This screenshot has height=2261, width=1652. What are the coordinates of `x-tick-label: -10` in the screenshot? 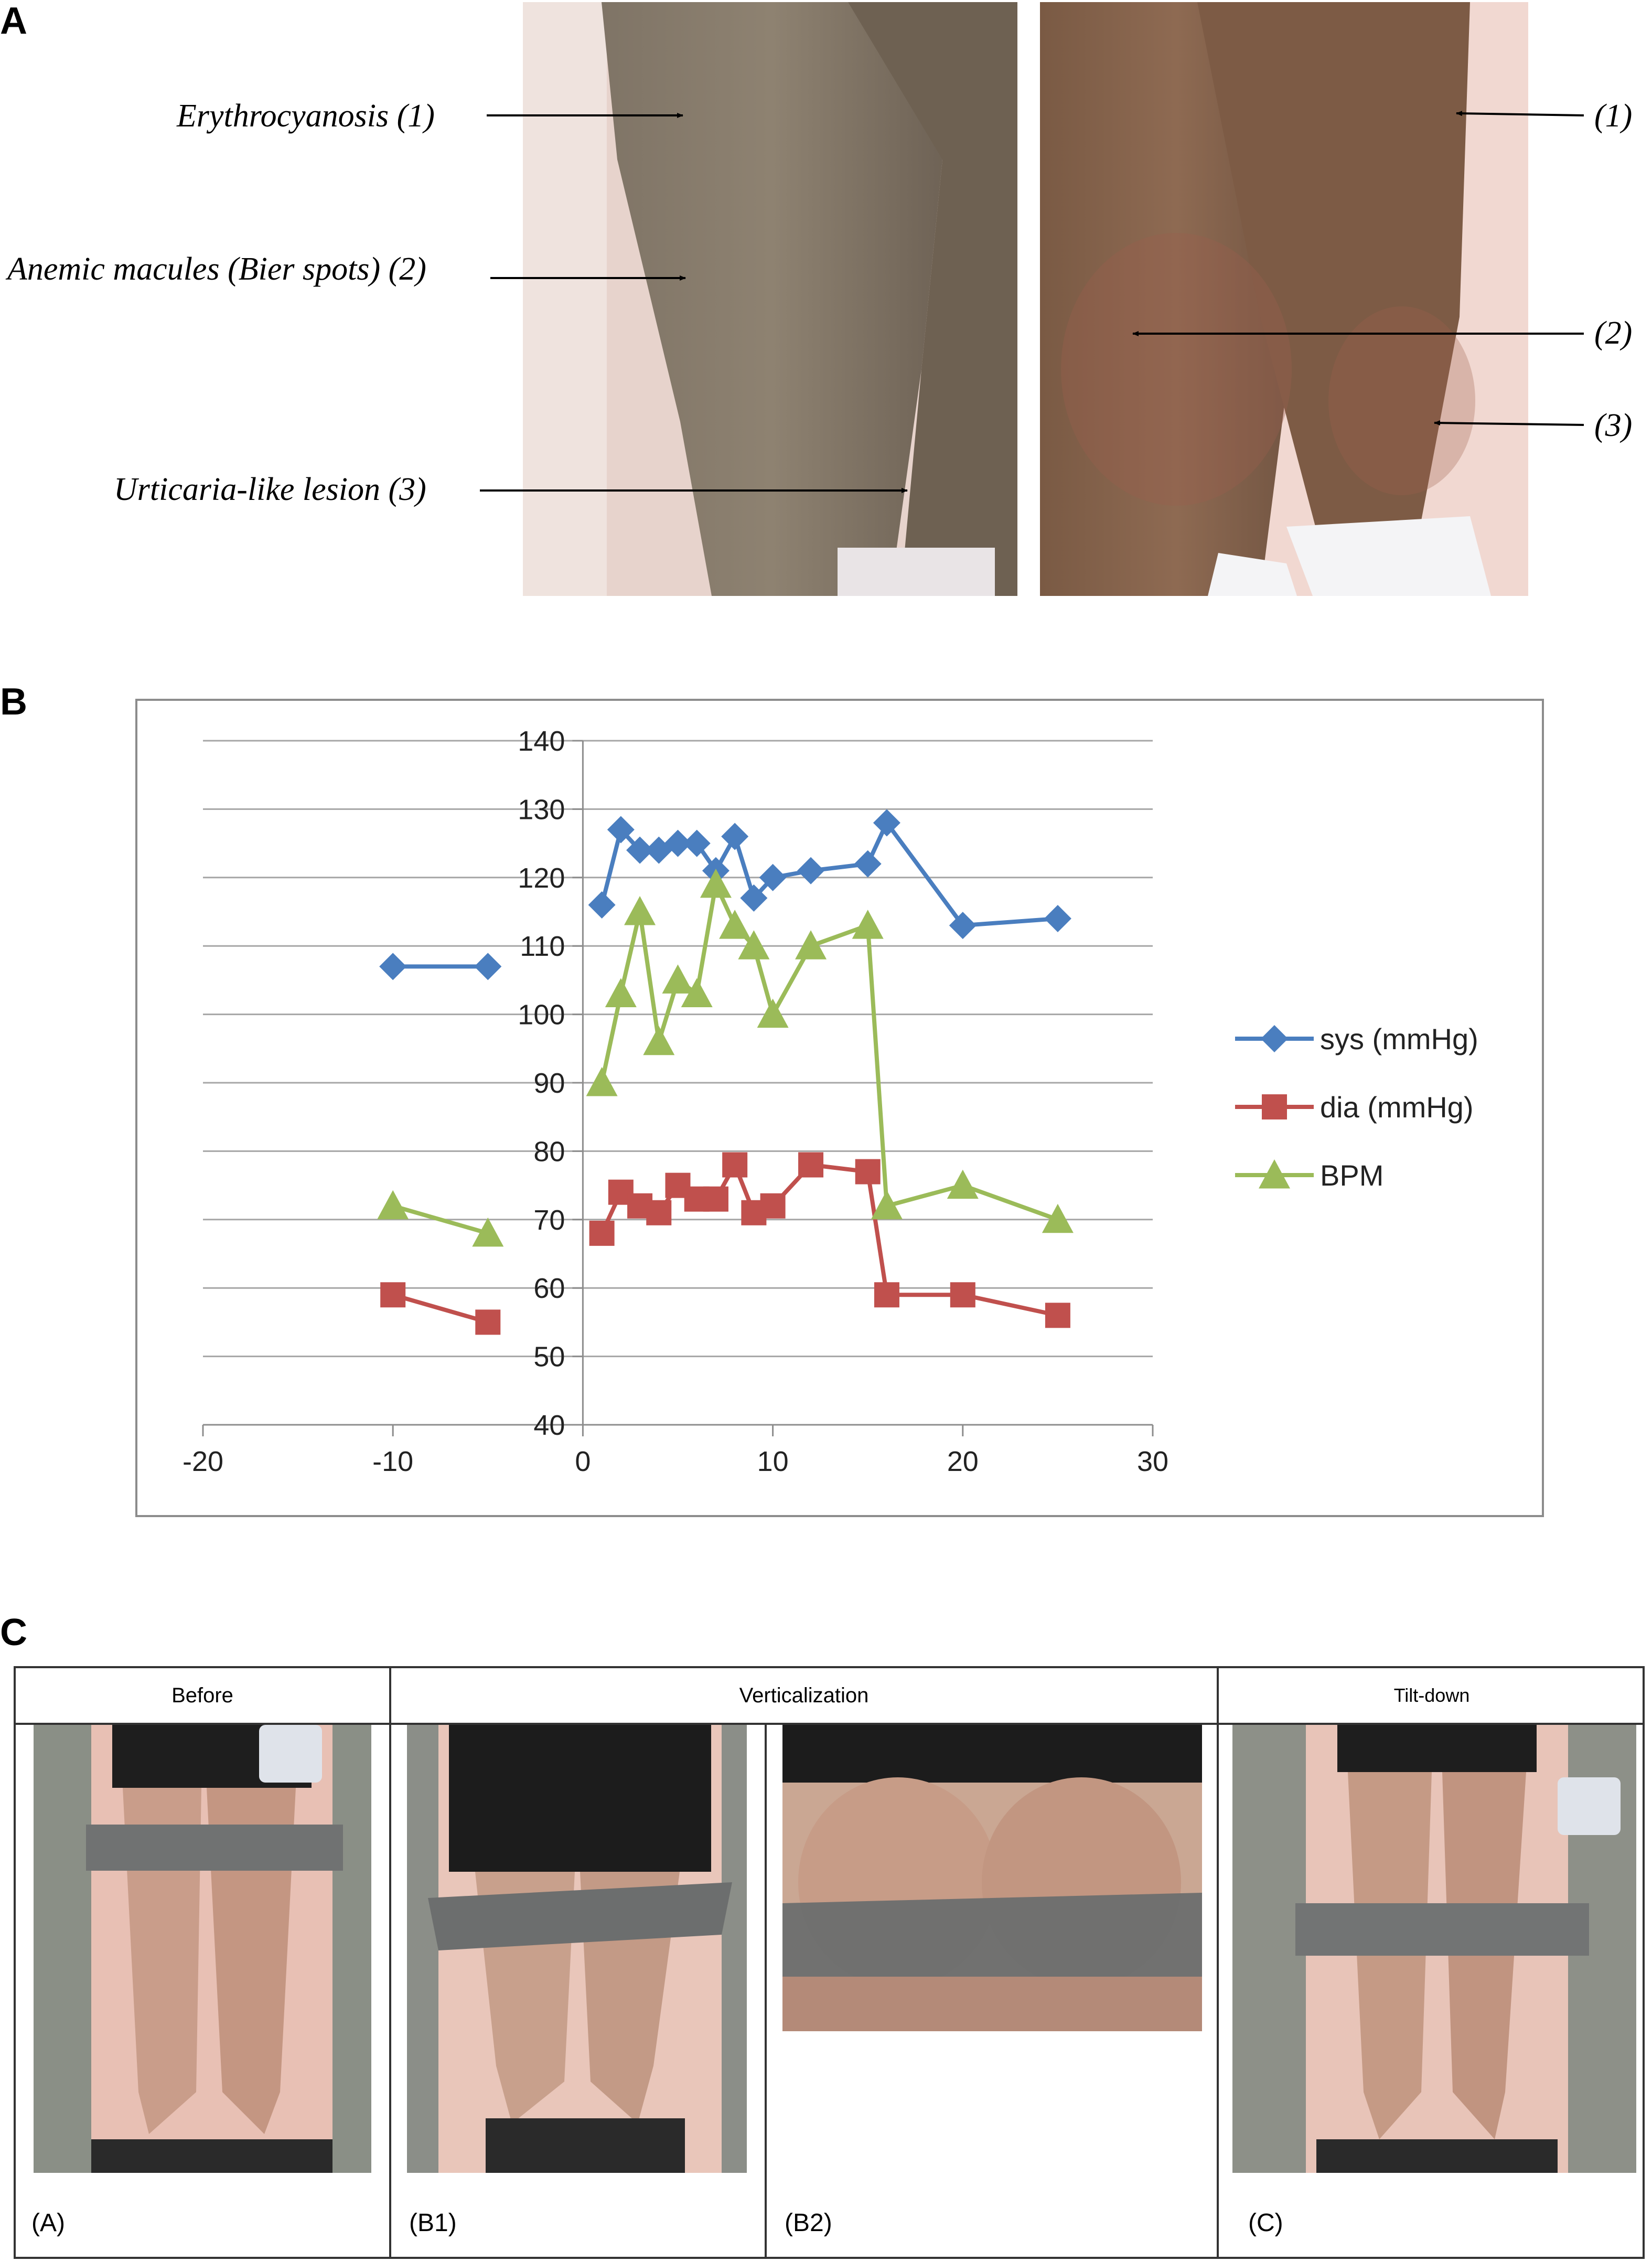 It's located at (393, 1461).